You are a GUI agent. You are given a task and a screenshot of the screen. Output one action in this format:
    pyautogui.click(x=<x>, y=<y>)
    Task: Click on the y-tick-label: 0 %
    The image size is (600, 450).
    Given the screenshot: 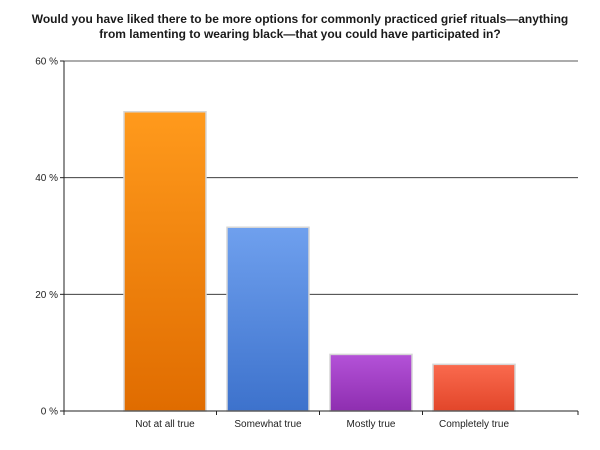 What is the action you would take?
    pyautogui.click(x=49, y=412)
    